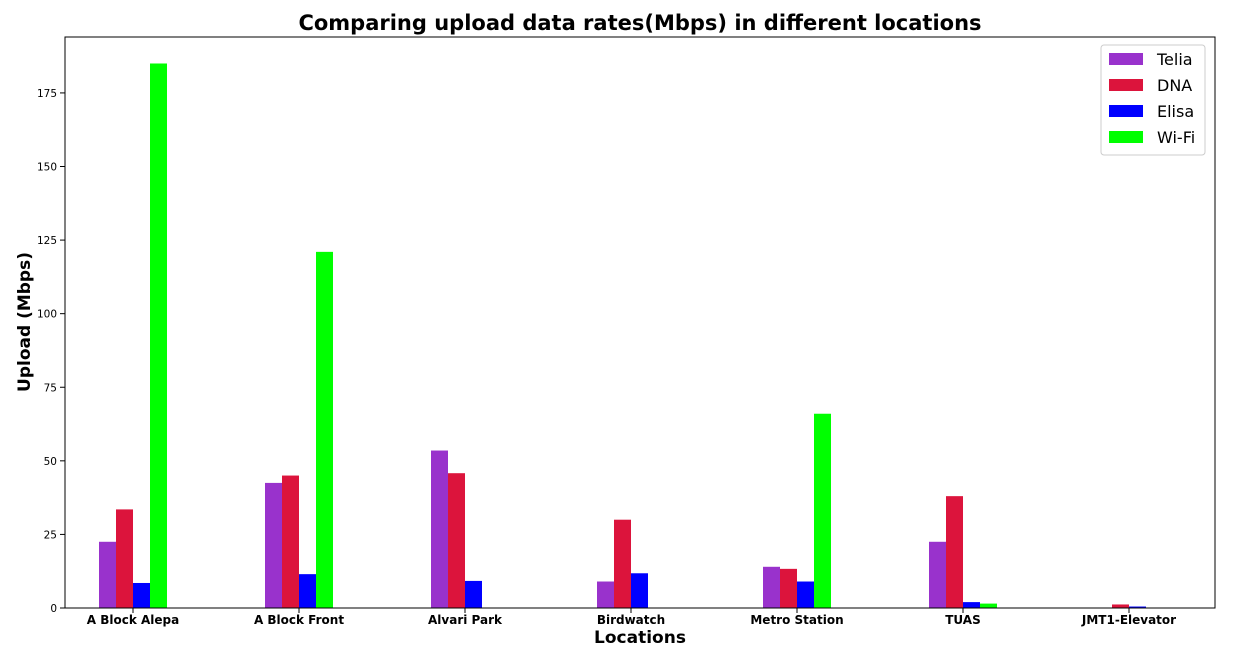  Describe the element at coordinates (963, 620) in the screenshot. I see `x-tick-label-5: TUAS` at that location.